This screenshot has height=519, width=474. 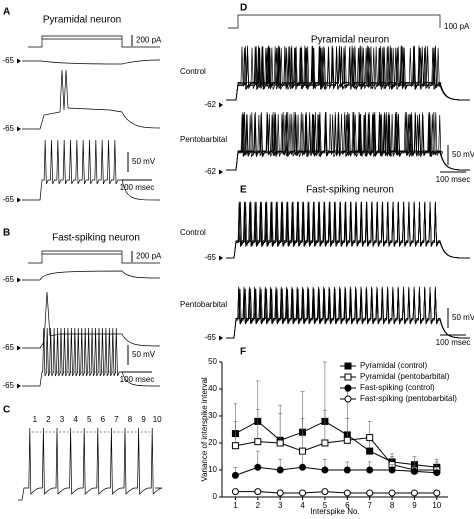 What do you see at coordinates (193, 232) in the screenshot?
I see `condition-label: Control` at bounding box center [193, 232].